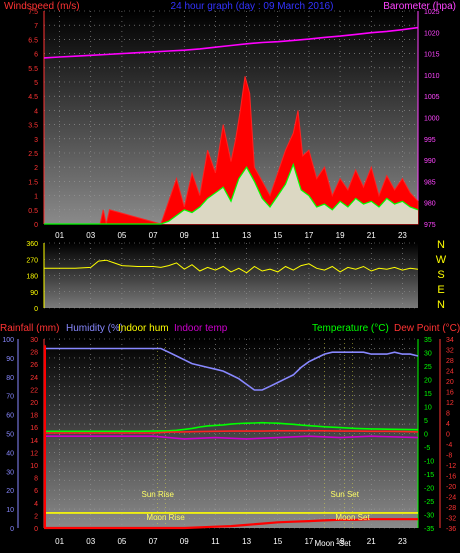  What do you see at coordinates (10, 472) in the screenshot?
I see `humidity-y-tick-label: 30` at bounding box center [10, 472].